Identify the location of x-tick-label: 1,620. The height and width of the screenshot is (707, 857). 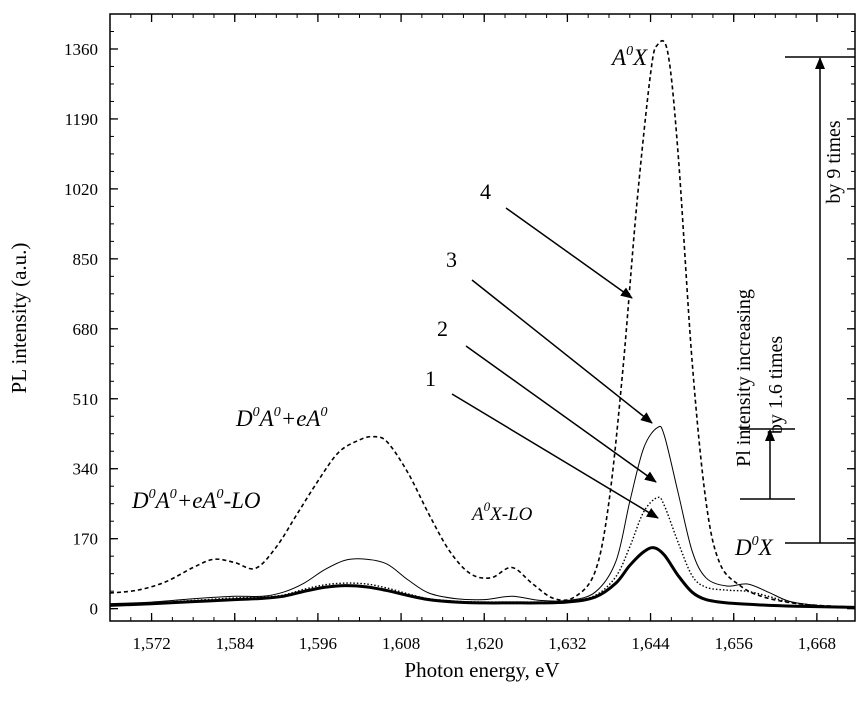
(484, 643).